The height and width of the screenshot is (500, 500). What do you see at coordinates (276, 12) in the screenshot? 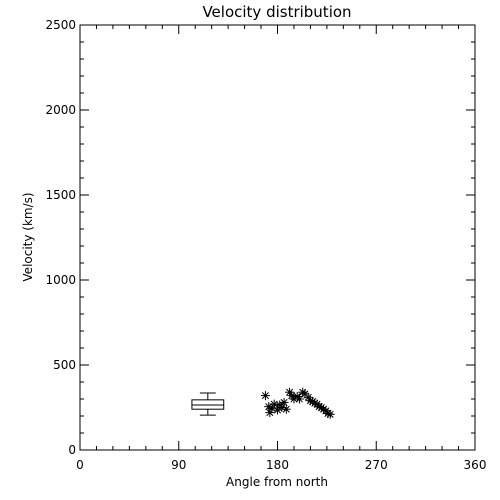
I see `chart-title: Velocity distribution` at bounding box center [276, 12].